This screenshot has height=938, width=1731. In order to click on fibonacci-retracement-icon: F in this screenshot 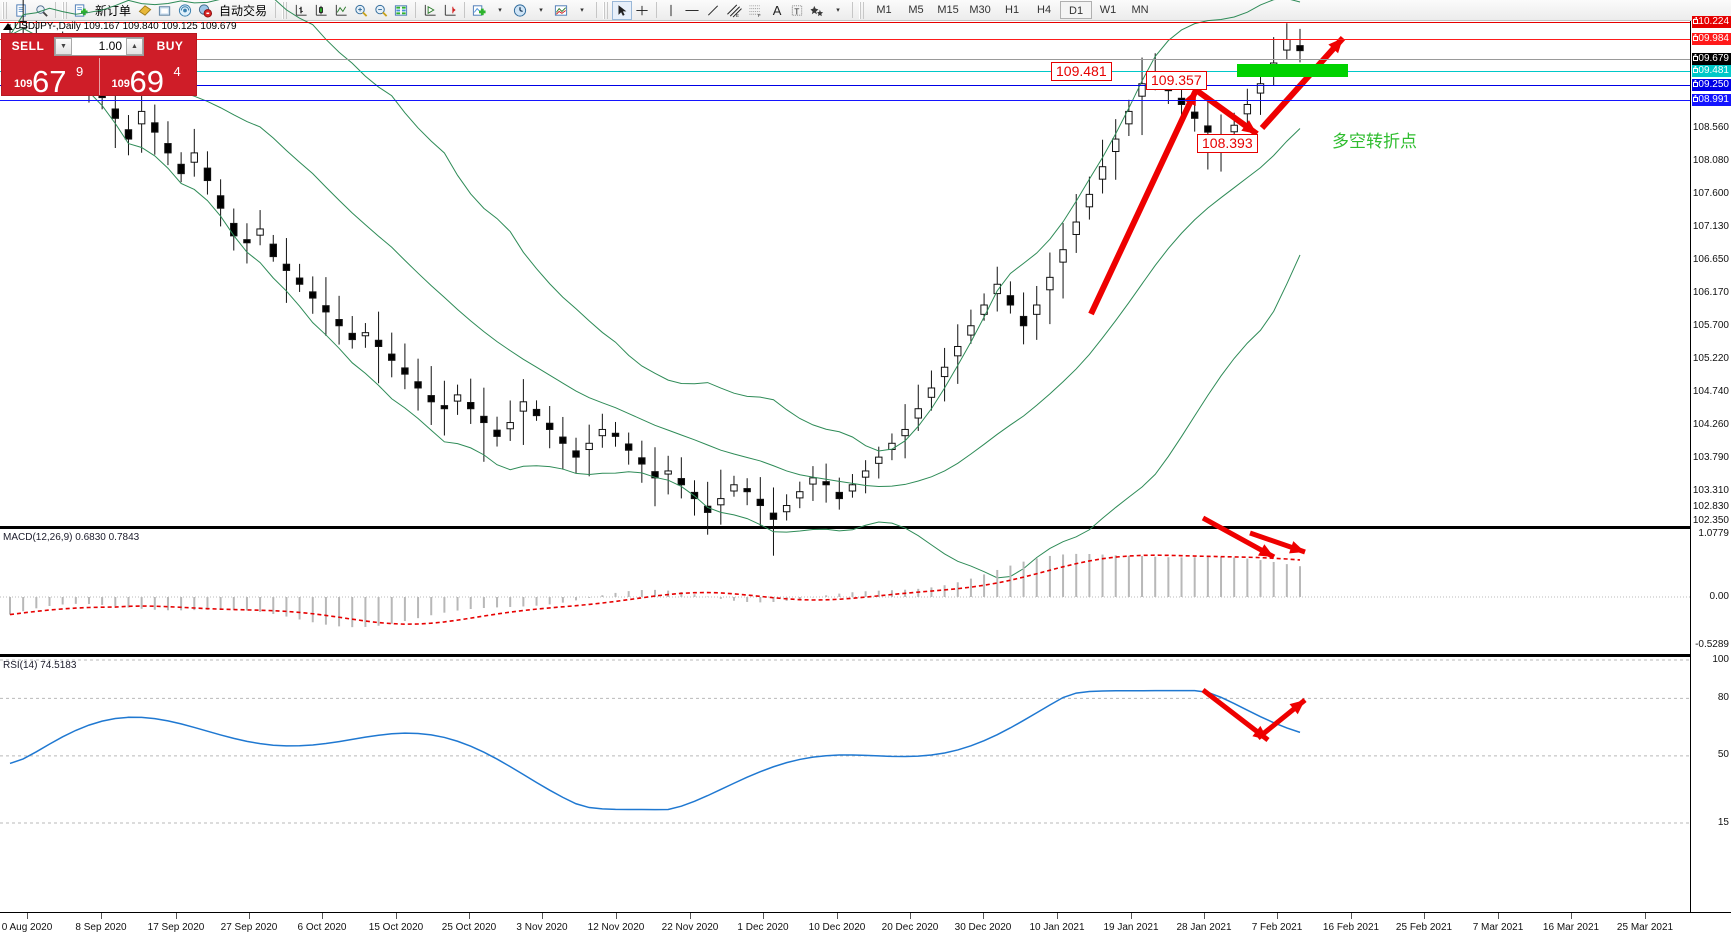, I will do `click(756, 10)`.